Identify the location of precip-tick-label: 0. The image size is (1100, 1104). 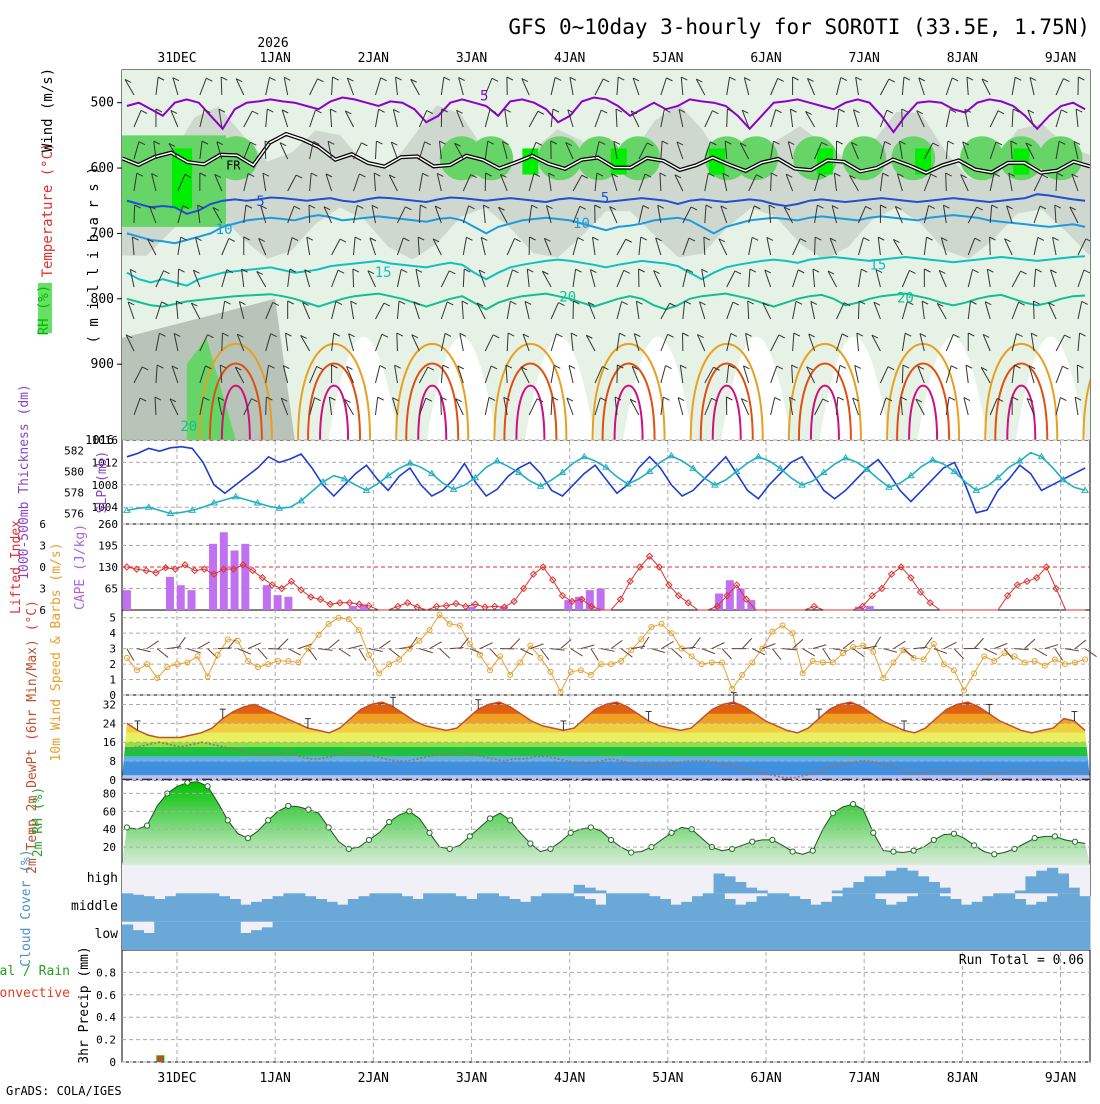
(112, 1062).